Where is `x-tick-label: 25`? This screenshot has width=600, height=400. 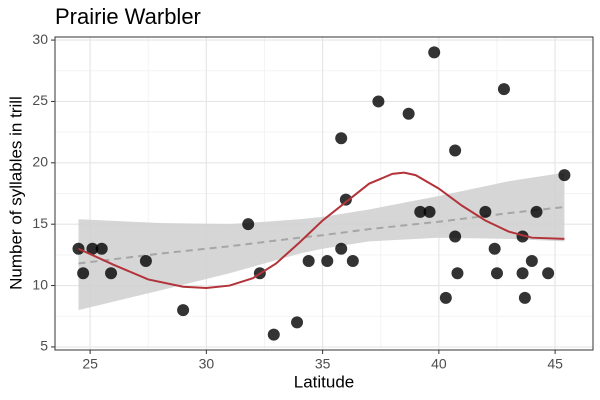
x-tick-label: 25 is located at coordinates (90, 364).